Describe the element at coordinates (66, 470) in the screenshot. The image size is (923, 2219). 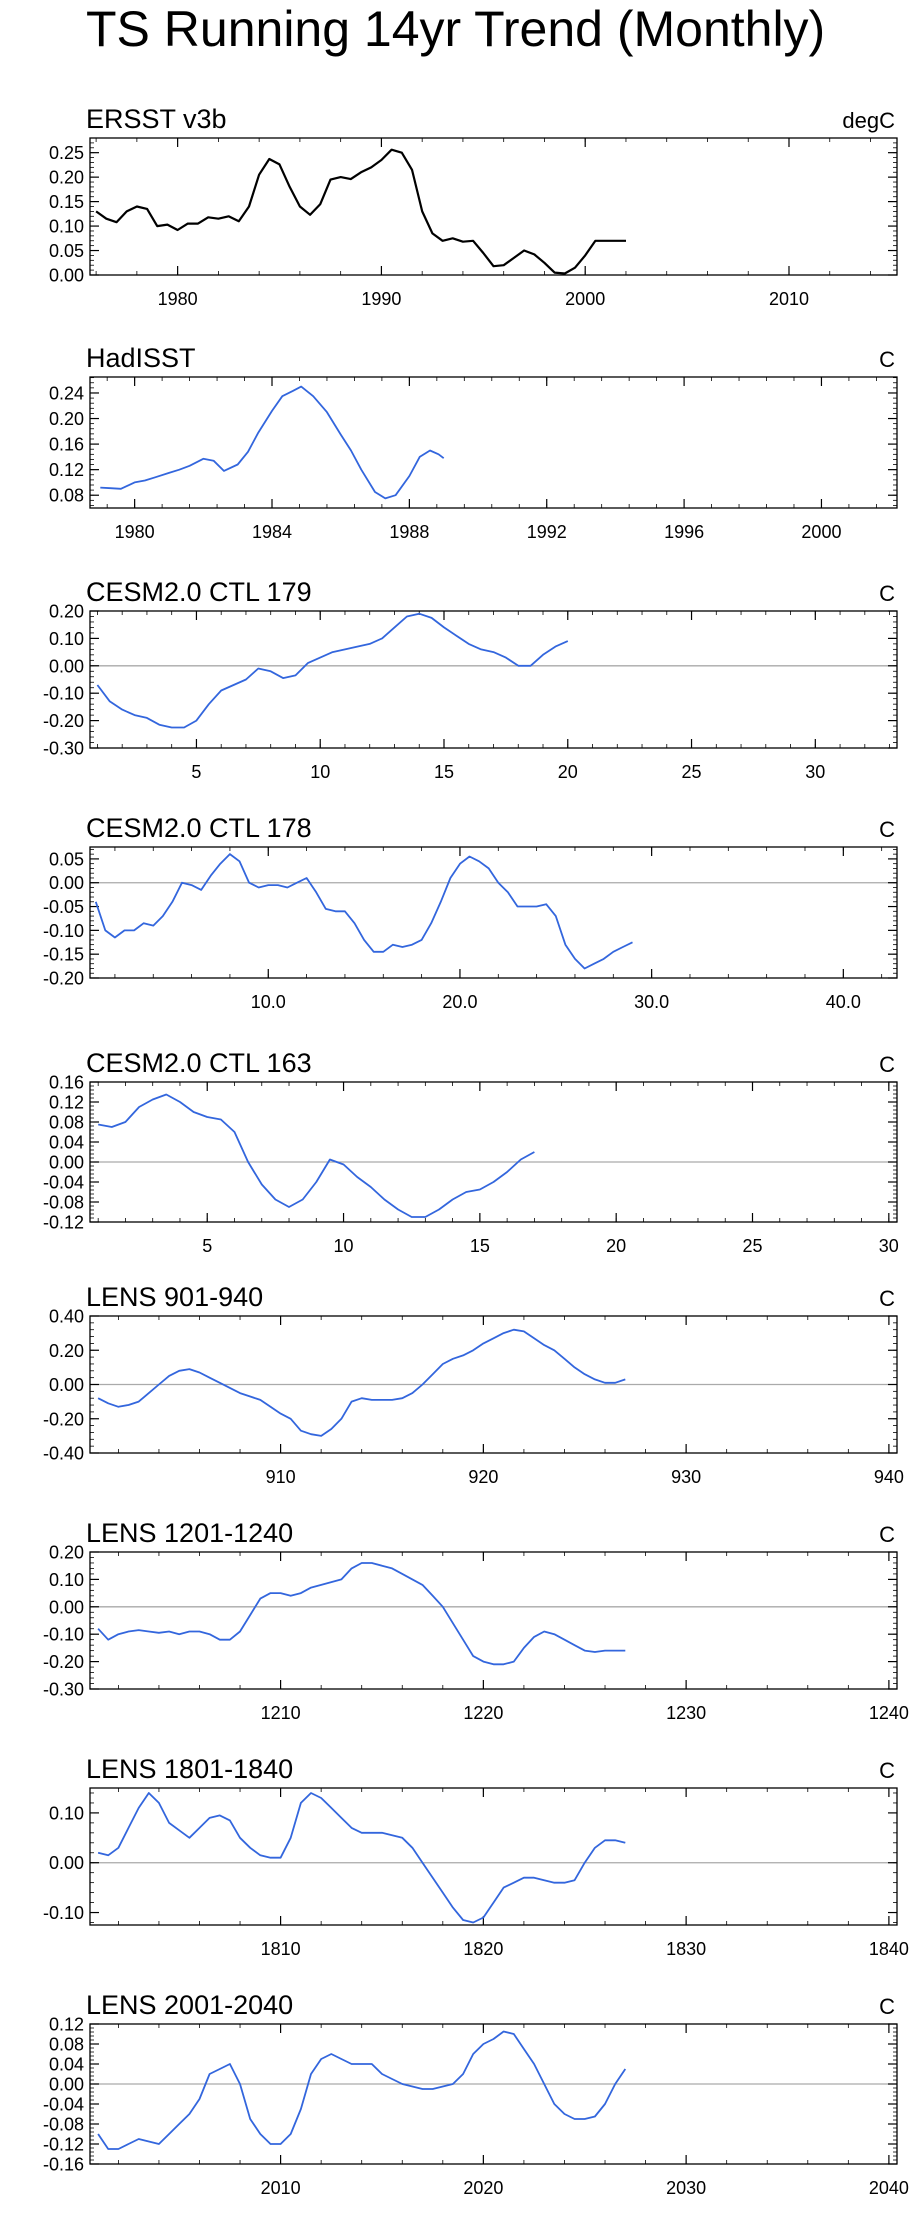
I see `panel-2-ytick-label: 0.12` at that location.